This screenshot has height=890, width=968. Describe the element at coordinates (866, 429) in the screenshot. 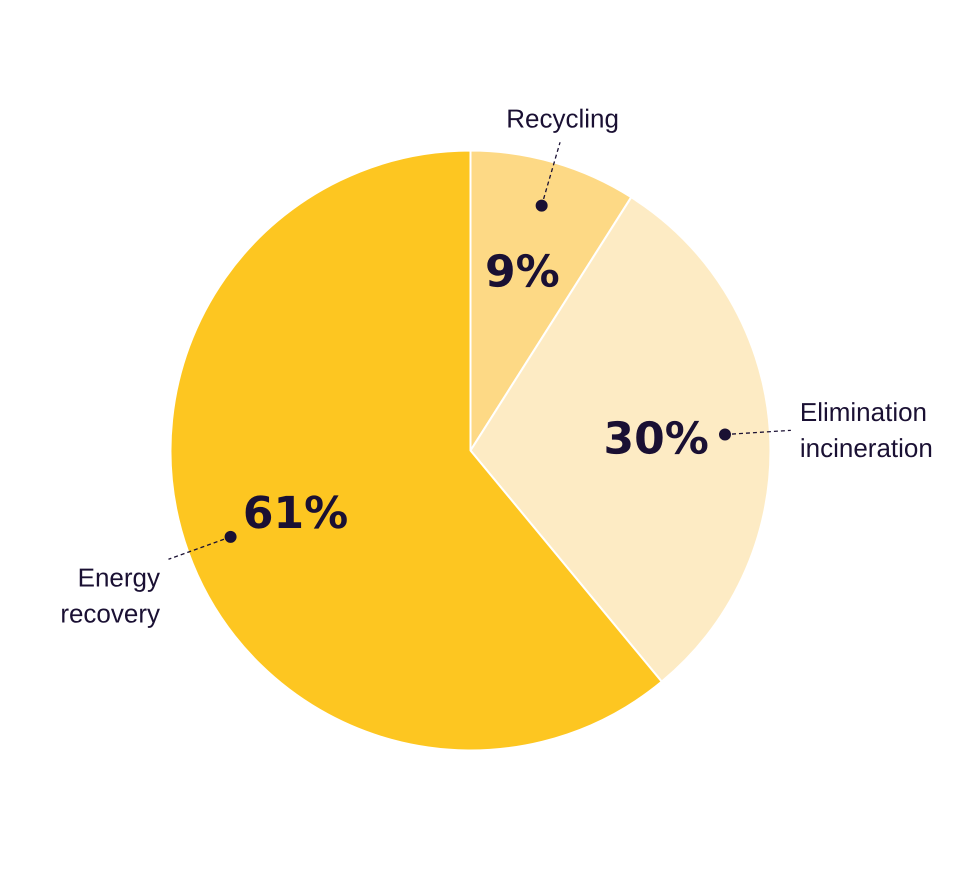

I see `slice-label: Elimination incineration` at that location.